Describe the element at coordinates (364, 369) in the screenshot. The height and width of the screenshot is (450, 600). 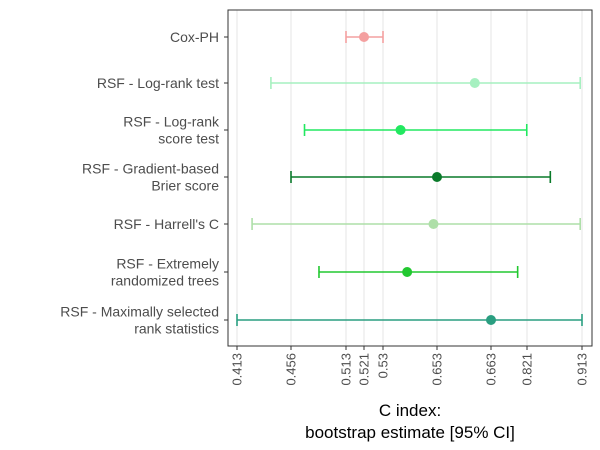
I see `x-tick-label-3: 0.521` at that location.